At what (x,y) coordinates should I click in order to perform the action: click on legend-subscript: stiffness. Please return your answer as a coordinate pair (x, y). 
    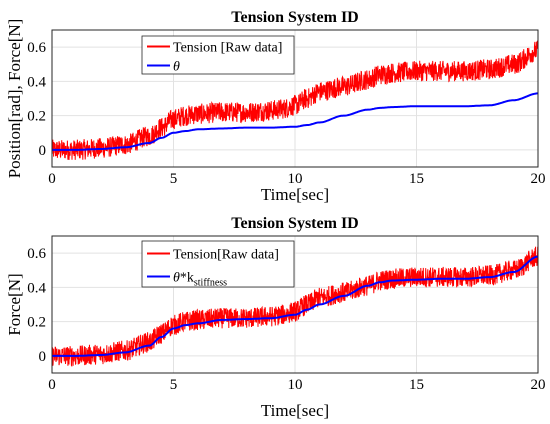
    Looking at the image, I should click on (210, 283).